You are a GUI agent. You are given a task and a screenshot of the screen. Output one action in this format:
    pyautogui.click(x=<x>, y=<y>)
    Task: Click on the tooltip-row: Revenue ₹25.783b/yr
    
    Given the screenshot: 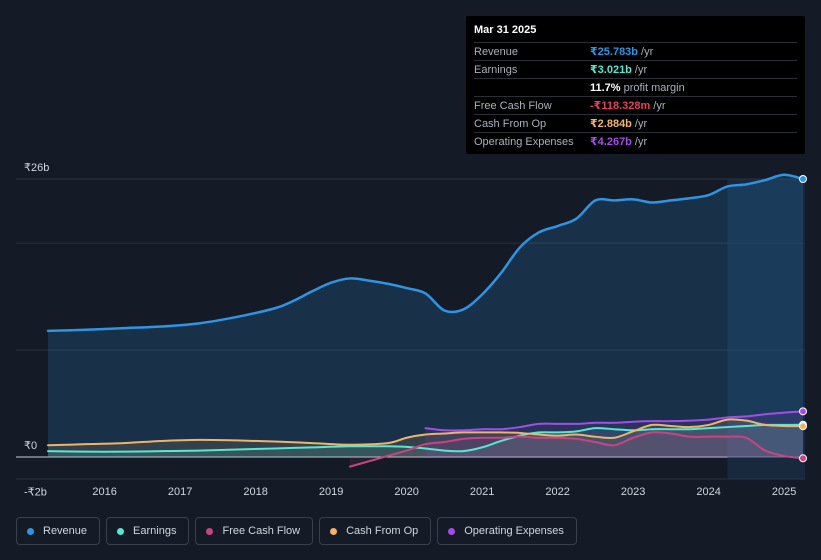 What is the action you would take?
    pyautogui.click(x=635, y=52)
    